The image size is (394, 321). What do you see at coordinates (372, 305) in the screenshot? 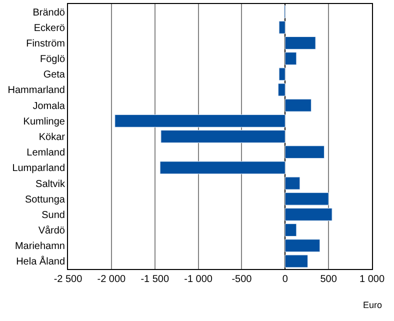
I see `x-axis-title: Euro` at bounding box center [372, 305].